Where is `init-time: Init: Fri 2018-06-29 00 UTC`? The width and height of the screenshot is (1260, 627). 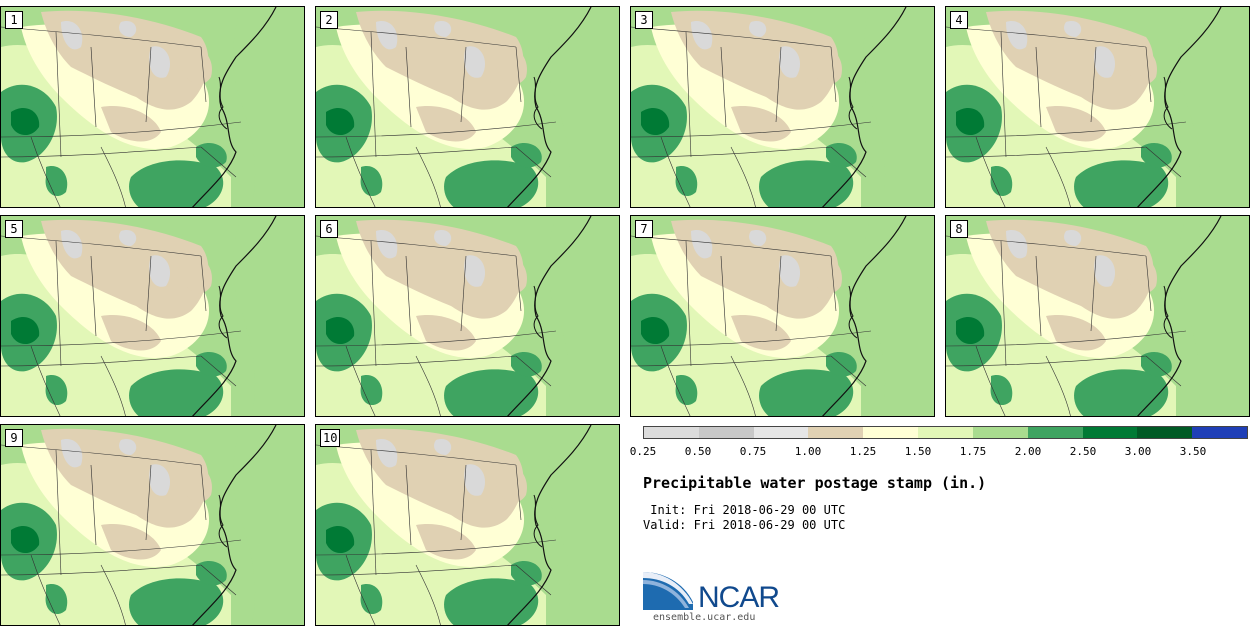
init-time: Init: Fri 2018-06-29 00 UTC is located at coordinates (744, 510).